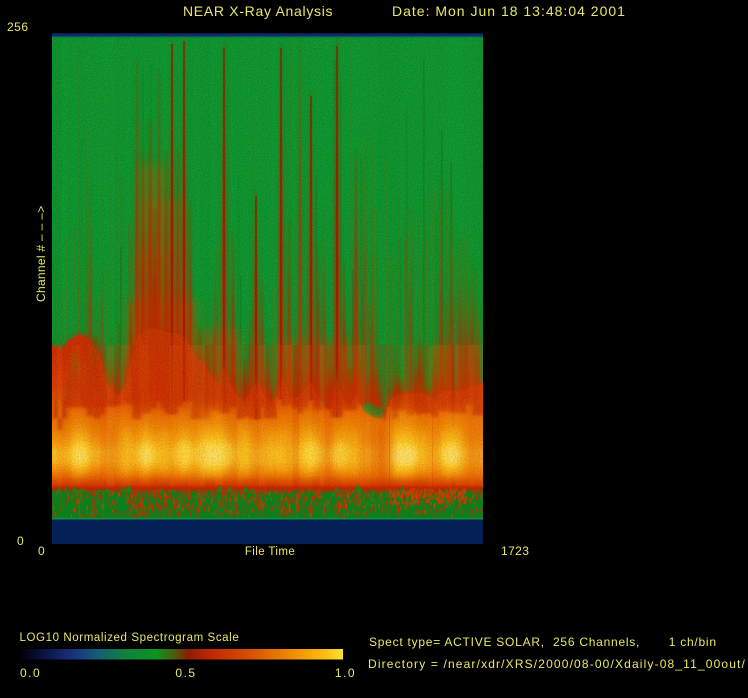 This screenshot has width=748, height=698. Describe the element at coordinates (30, 673) in the screenshot. I see `svg-text: 0.0` at that location.